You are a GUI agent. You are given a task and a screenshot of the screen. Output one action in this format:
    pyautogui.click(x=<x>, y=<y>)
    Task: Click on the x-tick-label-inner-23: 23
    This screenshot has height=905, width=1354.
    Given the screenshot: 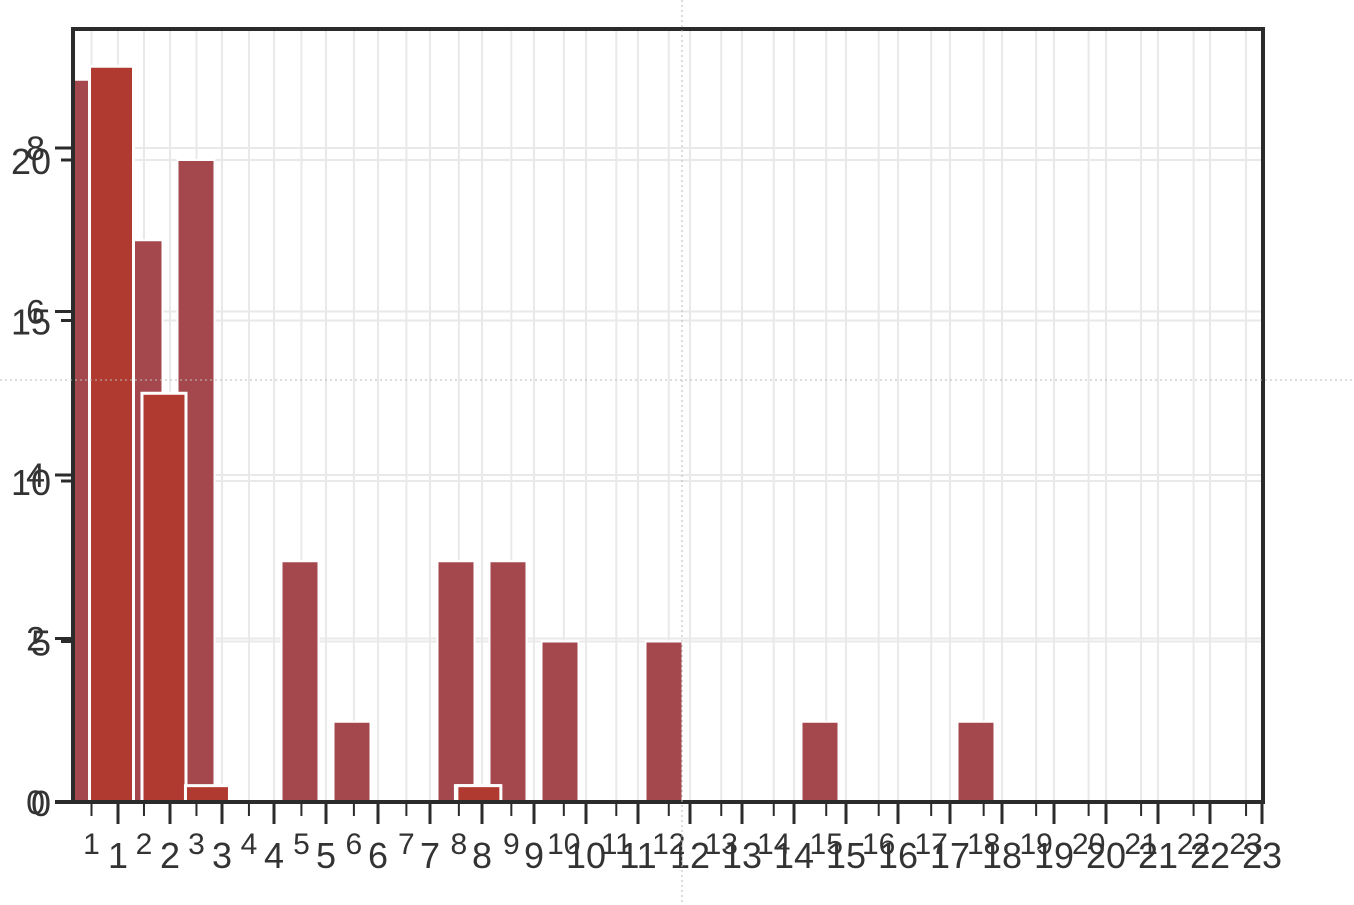 What is the action you would take?
    pyautogui.click(x=1245, y=844)
    